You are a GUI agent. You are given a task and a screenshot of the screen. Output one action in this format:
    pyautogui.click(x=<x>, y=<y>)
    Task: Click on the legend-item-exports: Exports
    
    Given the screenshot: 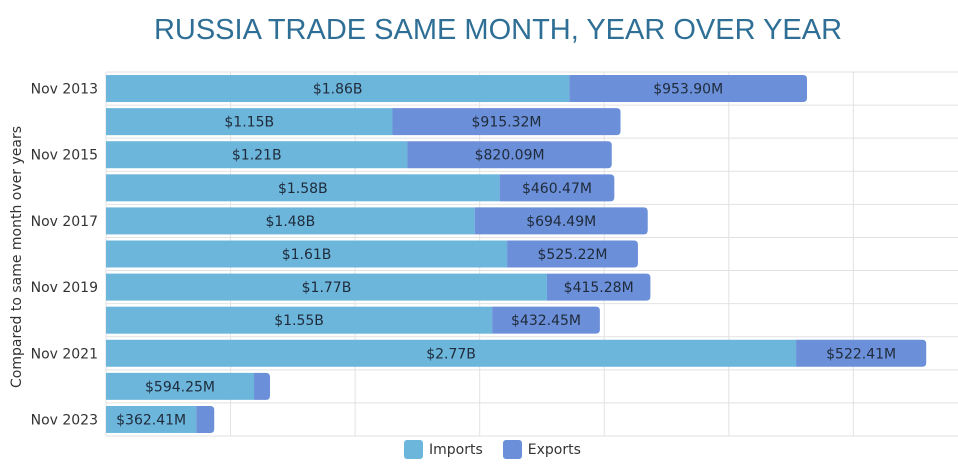 What is the action you would take?
    pyautogui.click(x=541, y=449)
    